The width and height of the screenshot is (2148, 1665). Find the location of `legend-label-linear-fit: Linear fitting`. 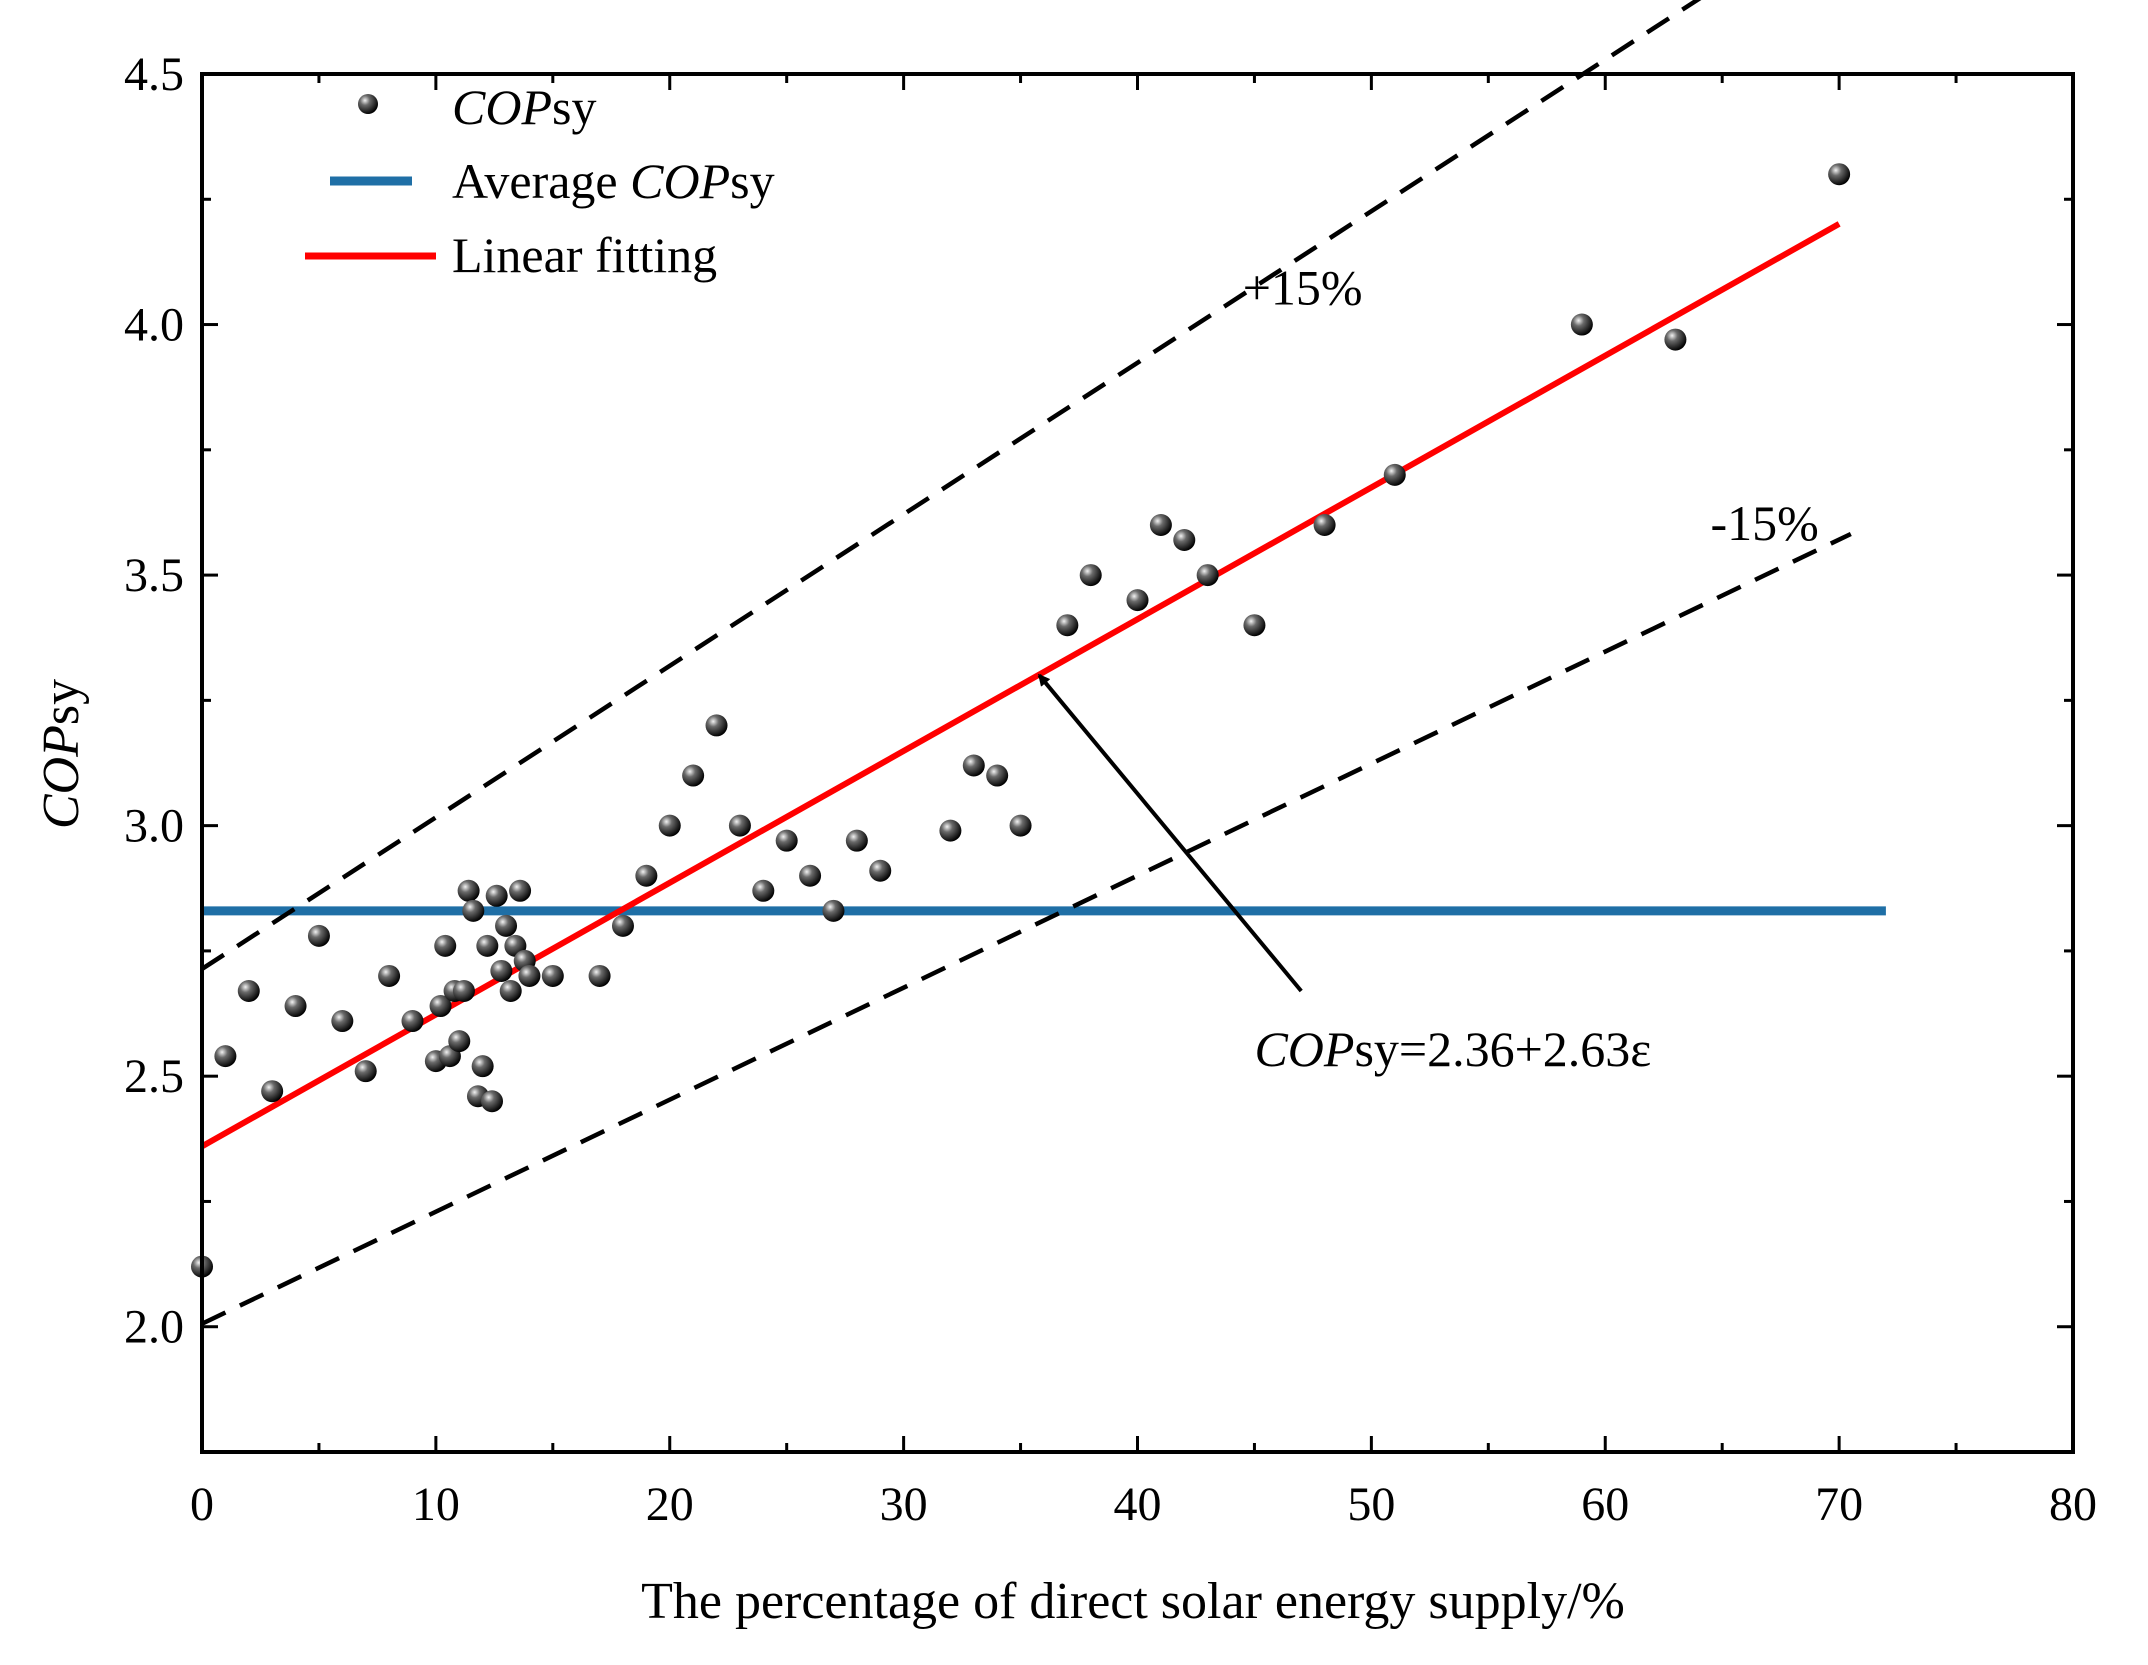

legend-label-linear-fit: Linear fitting is located at coordinates (584, 255).